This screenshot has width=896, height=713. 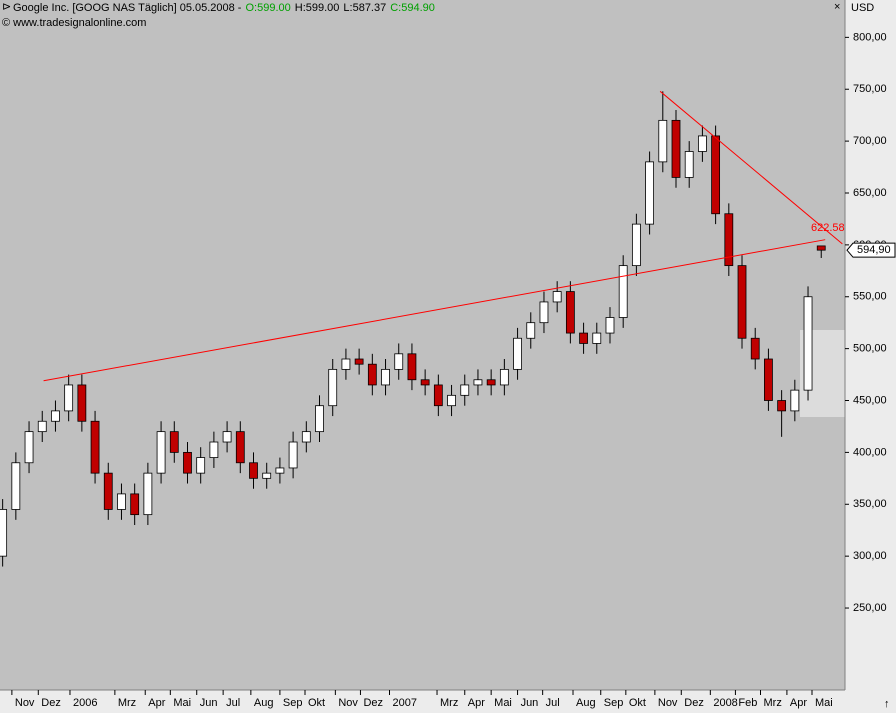 What do you see at coordinates (725, 703) in the screenshot?
I see `x-tick-label: 2008` at bounding box center [725, 703].